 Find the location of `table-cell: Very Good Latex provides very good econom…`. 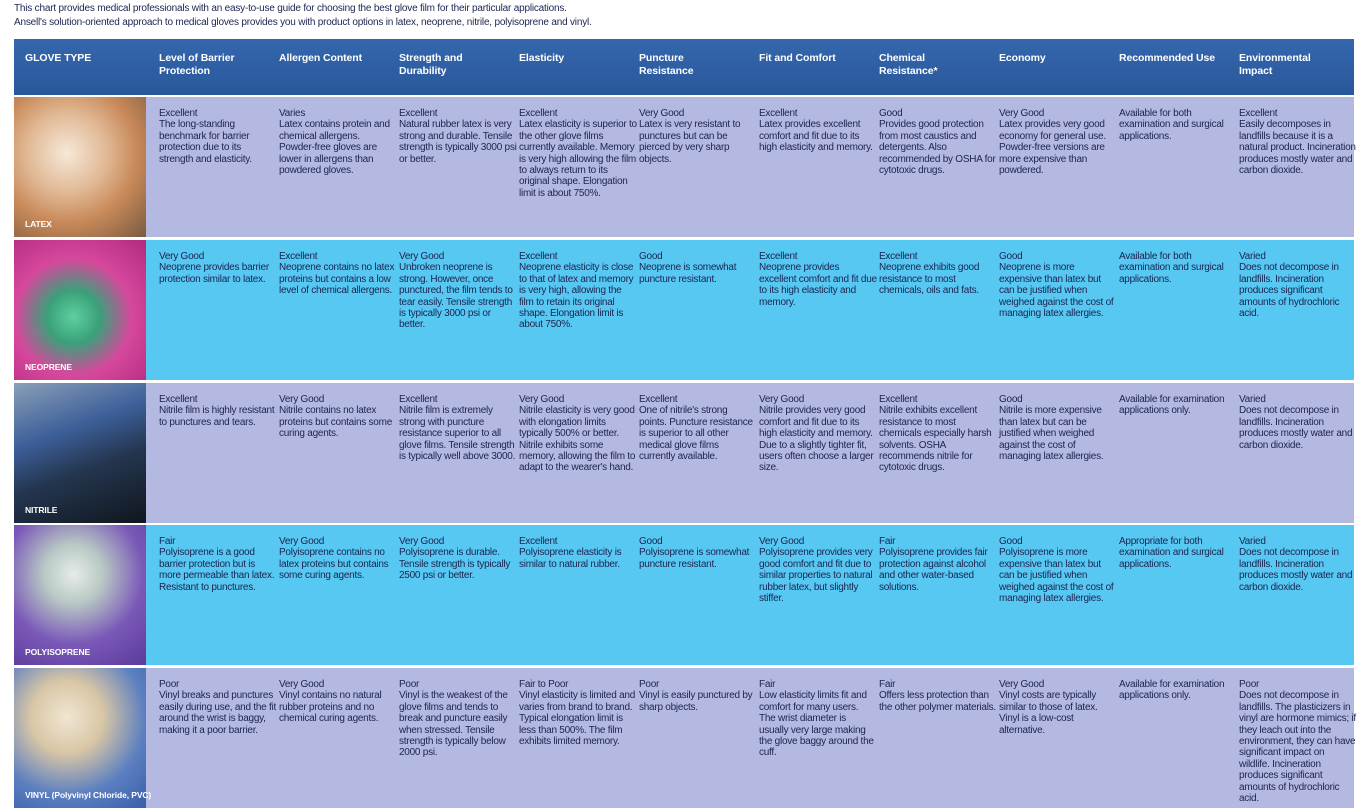

table-cell: Very Good Latex provides very good econom… is located at coordinates (1058, 142).